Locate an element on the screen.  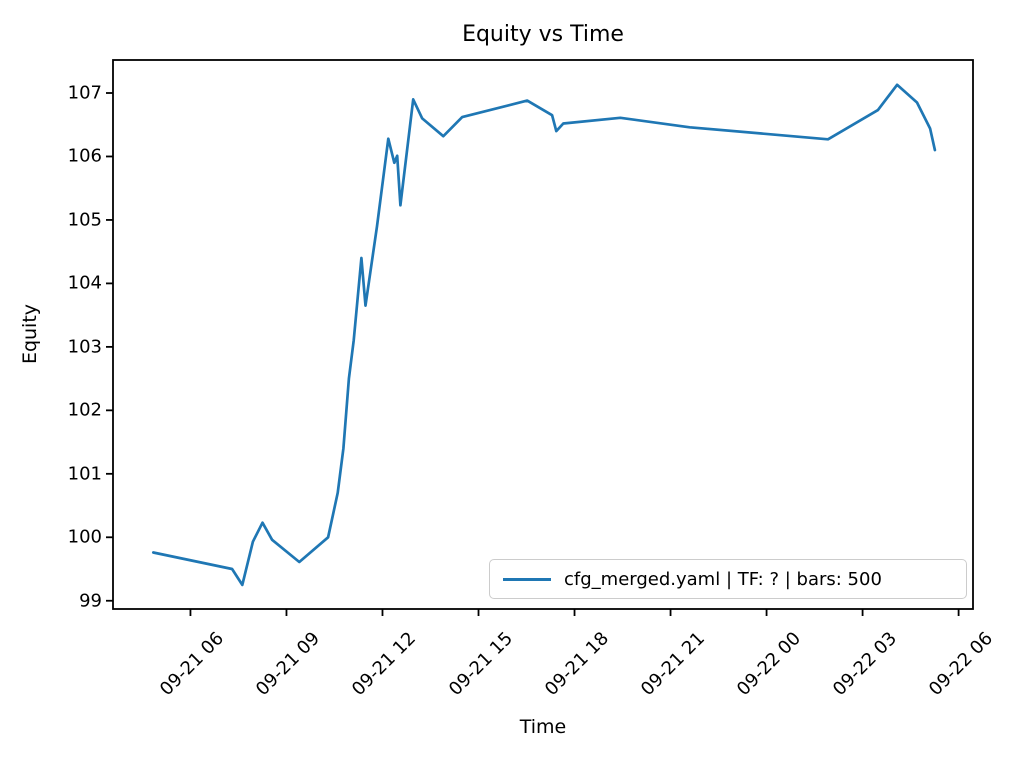
y-tick-label: 107 is located at coordinates (84, 93).